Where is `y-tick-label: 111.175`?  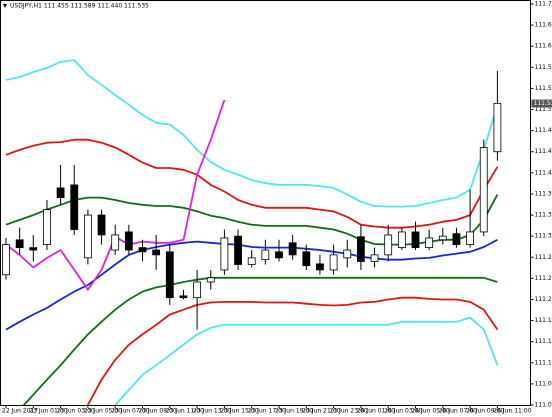
y-tick-label: 111.175 is located at coordinates (543, 320).